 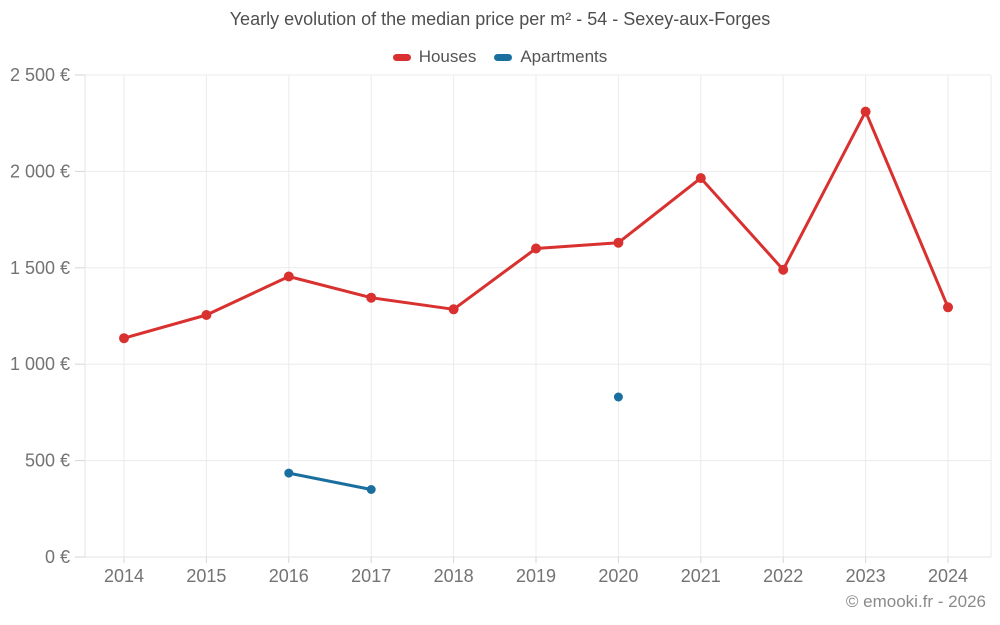 What do you see at coordinates (288, 276) in the screenshot?
I see `houses-point-2016` at bounding box center [288, 276].